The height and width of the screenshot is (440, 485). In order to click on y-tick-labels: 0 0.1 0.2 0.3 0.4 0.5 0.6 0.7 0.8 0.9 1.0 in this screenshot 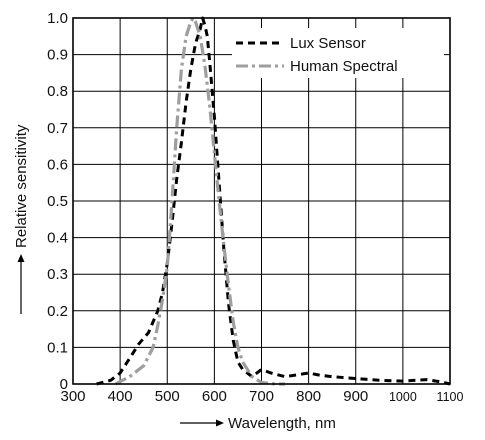, I will do `click(57, 201)`.